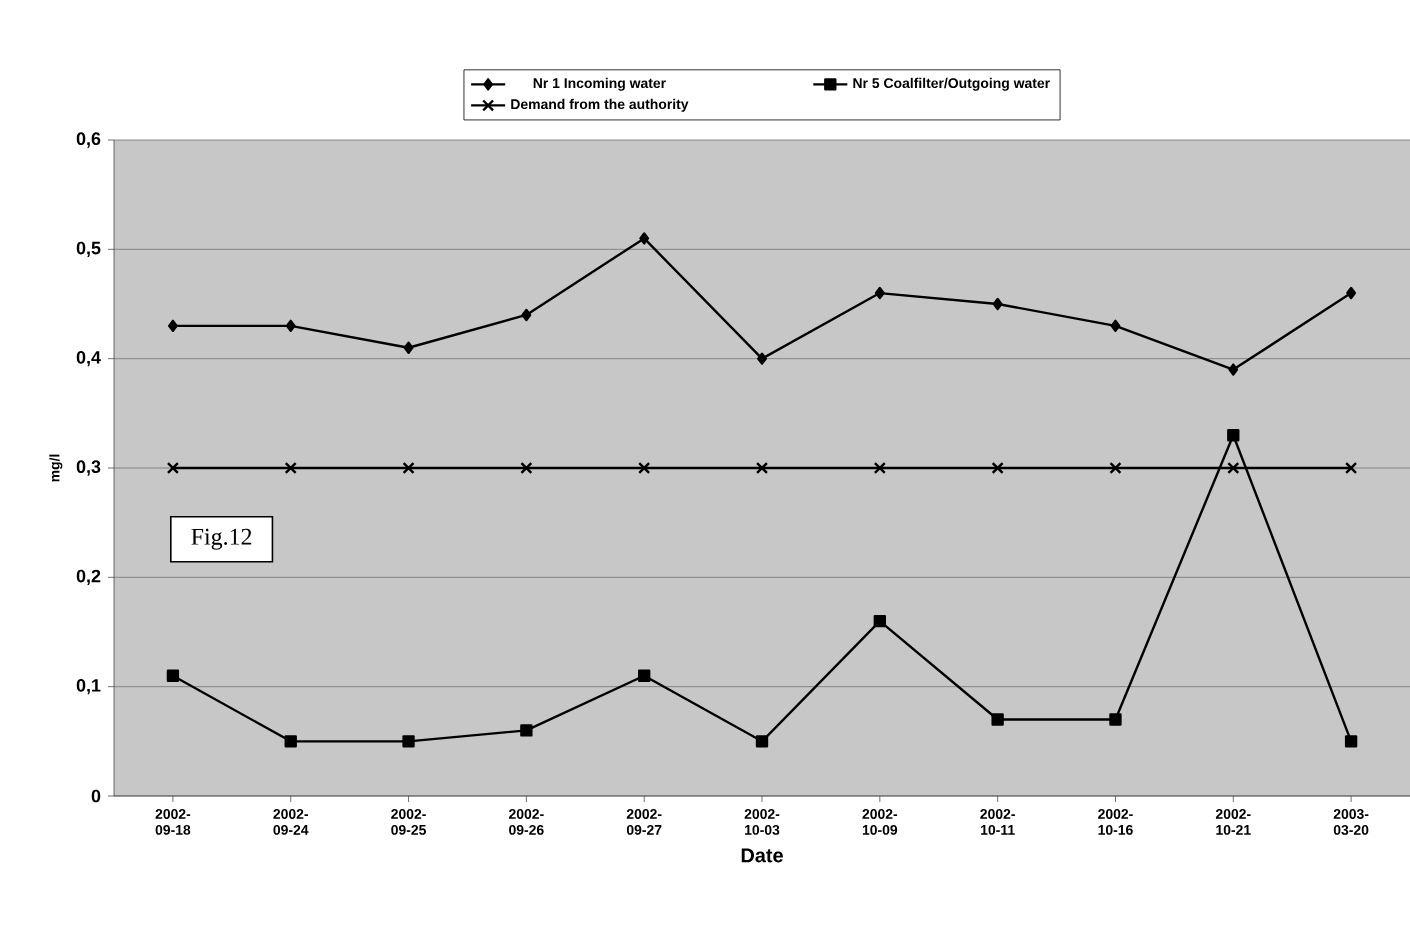 The image size is (1410, 942). Describe the element at coordinates (88, 687) in the screenshot. I see `y-tick-label: 0,1` at that location.